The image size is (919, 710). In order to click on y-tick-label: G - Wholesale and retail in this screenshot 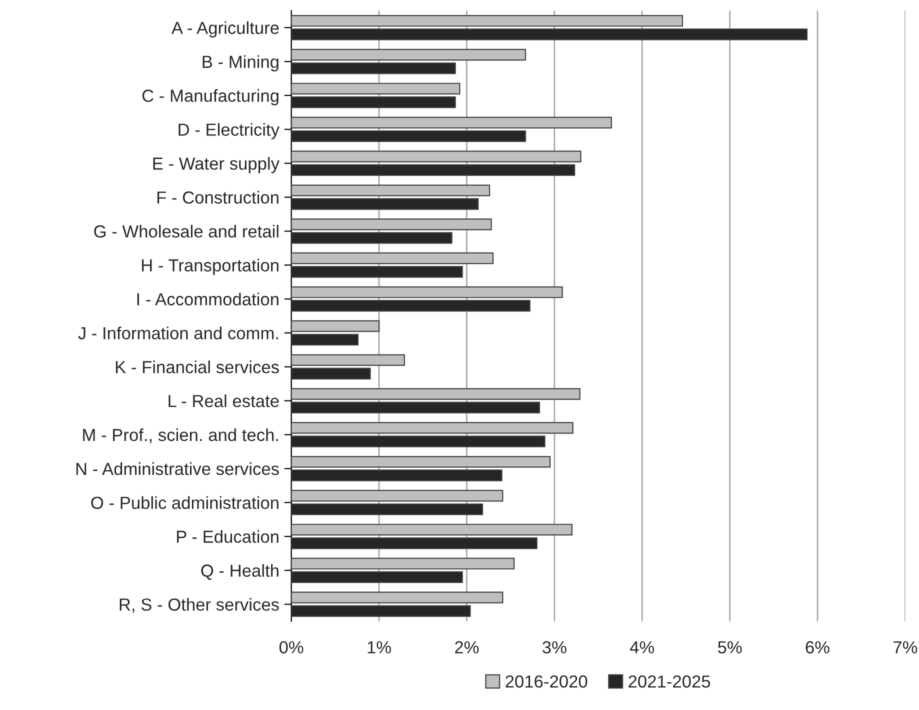, I will do `click(186, 231)`.